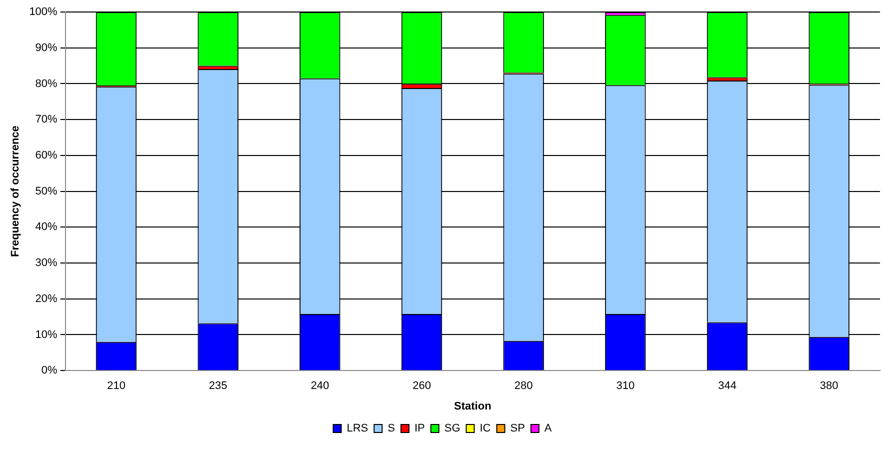  What do you see at coordinates (46, 334) in the screenshot?
I see `y-tick-label: 10%` at bounding box center [46, 334].